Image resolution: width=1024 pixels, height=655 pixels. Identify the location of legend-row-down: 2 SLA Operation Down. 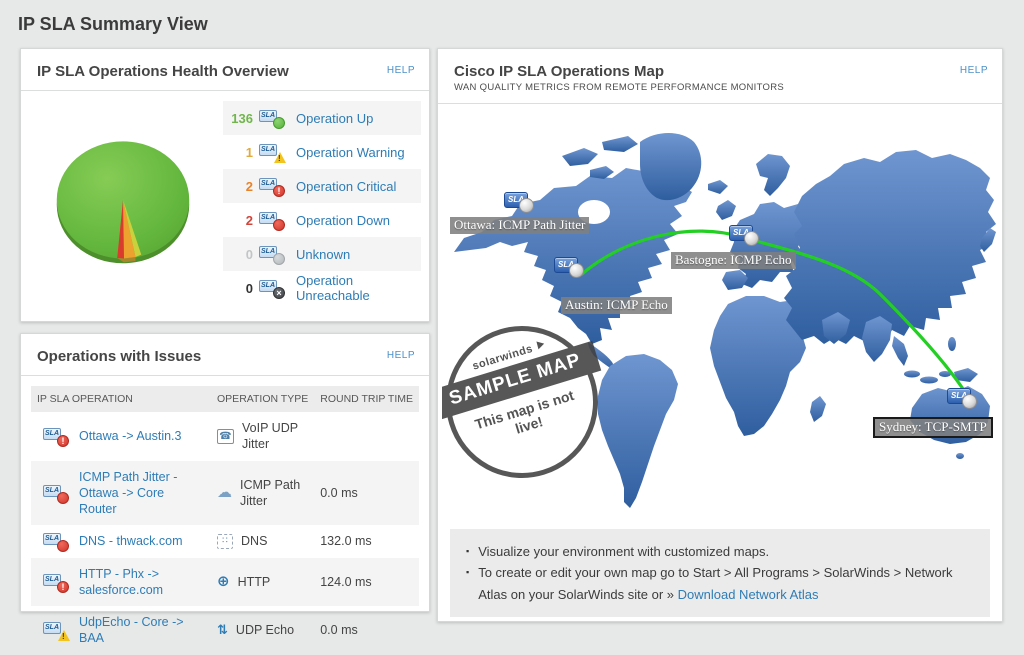
(322, 220).